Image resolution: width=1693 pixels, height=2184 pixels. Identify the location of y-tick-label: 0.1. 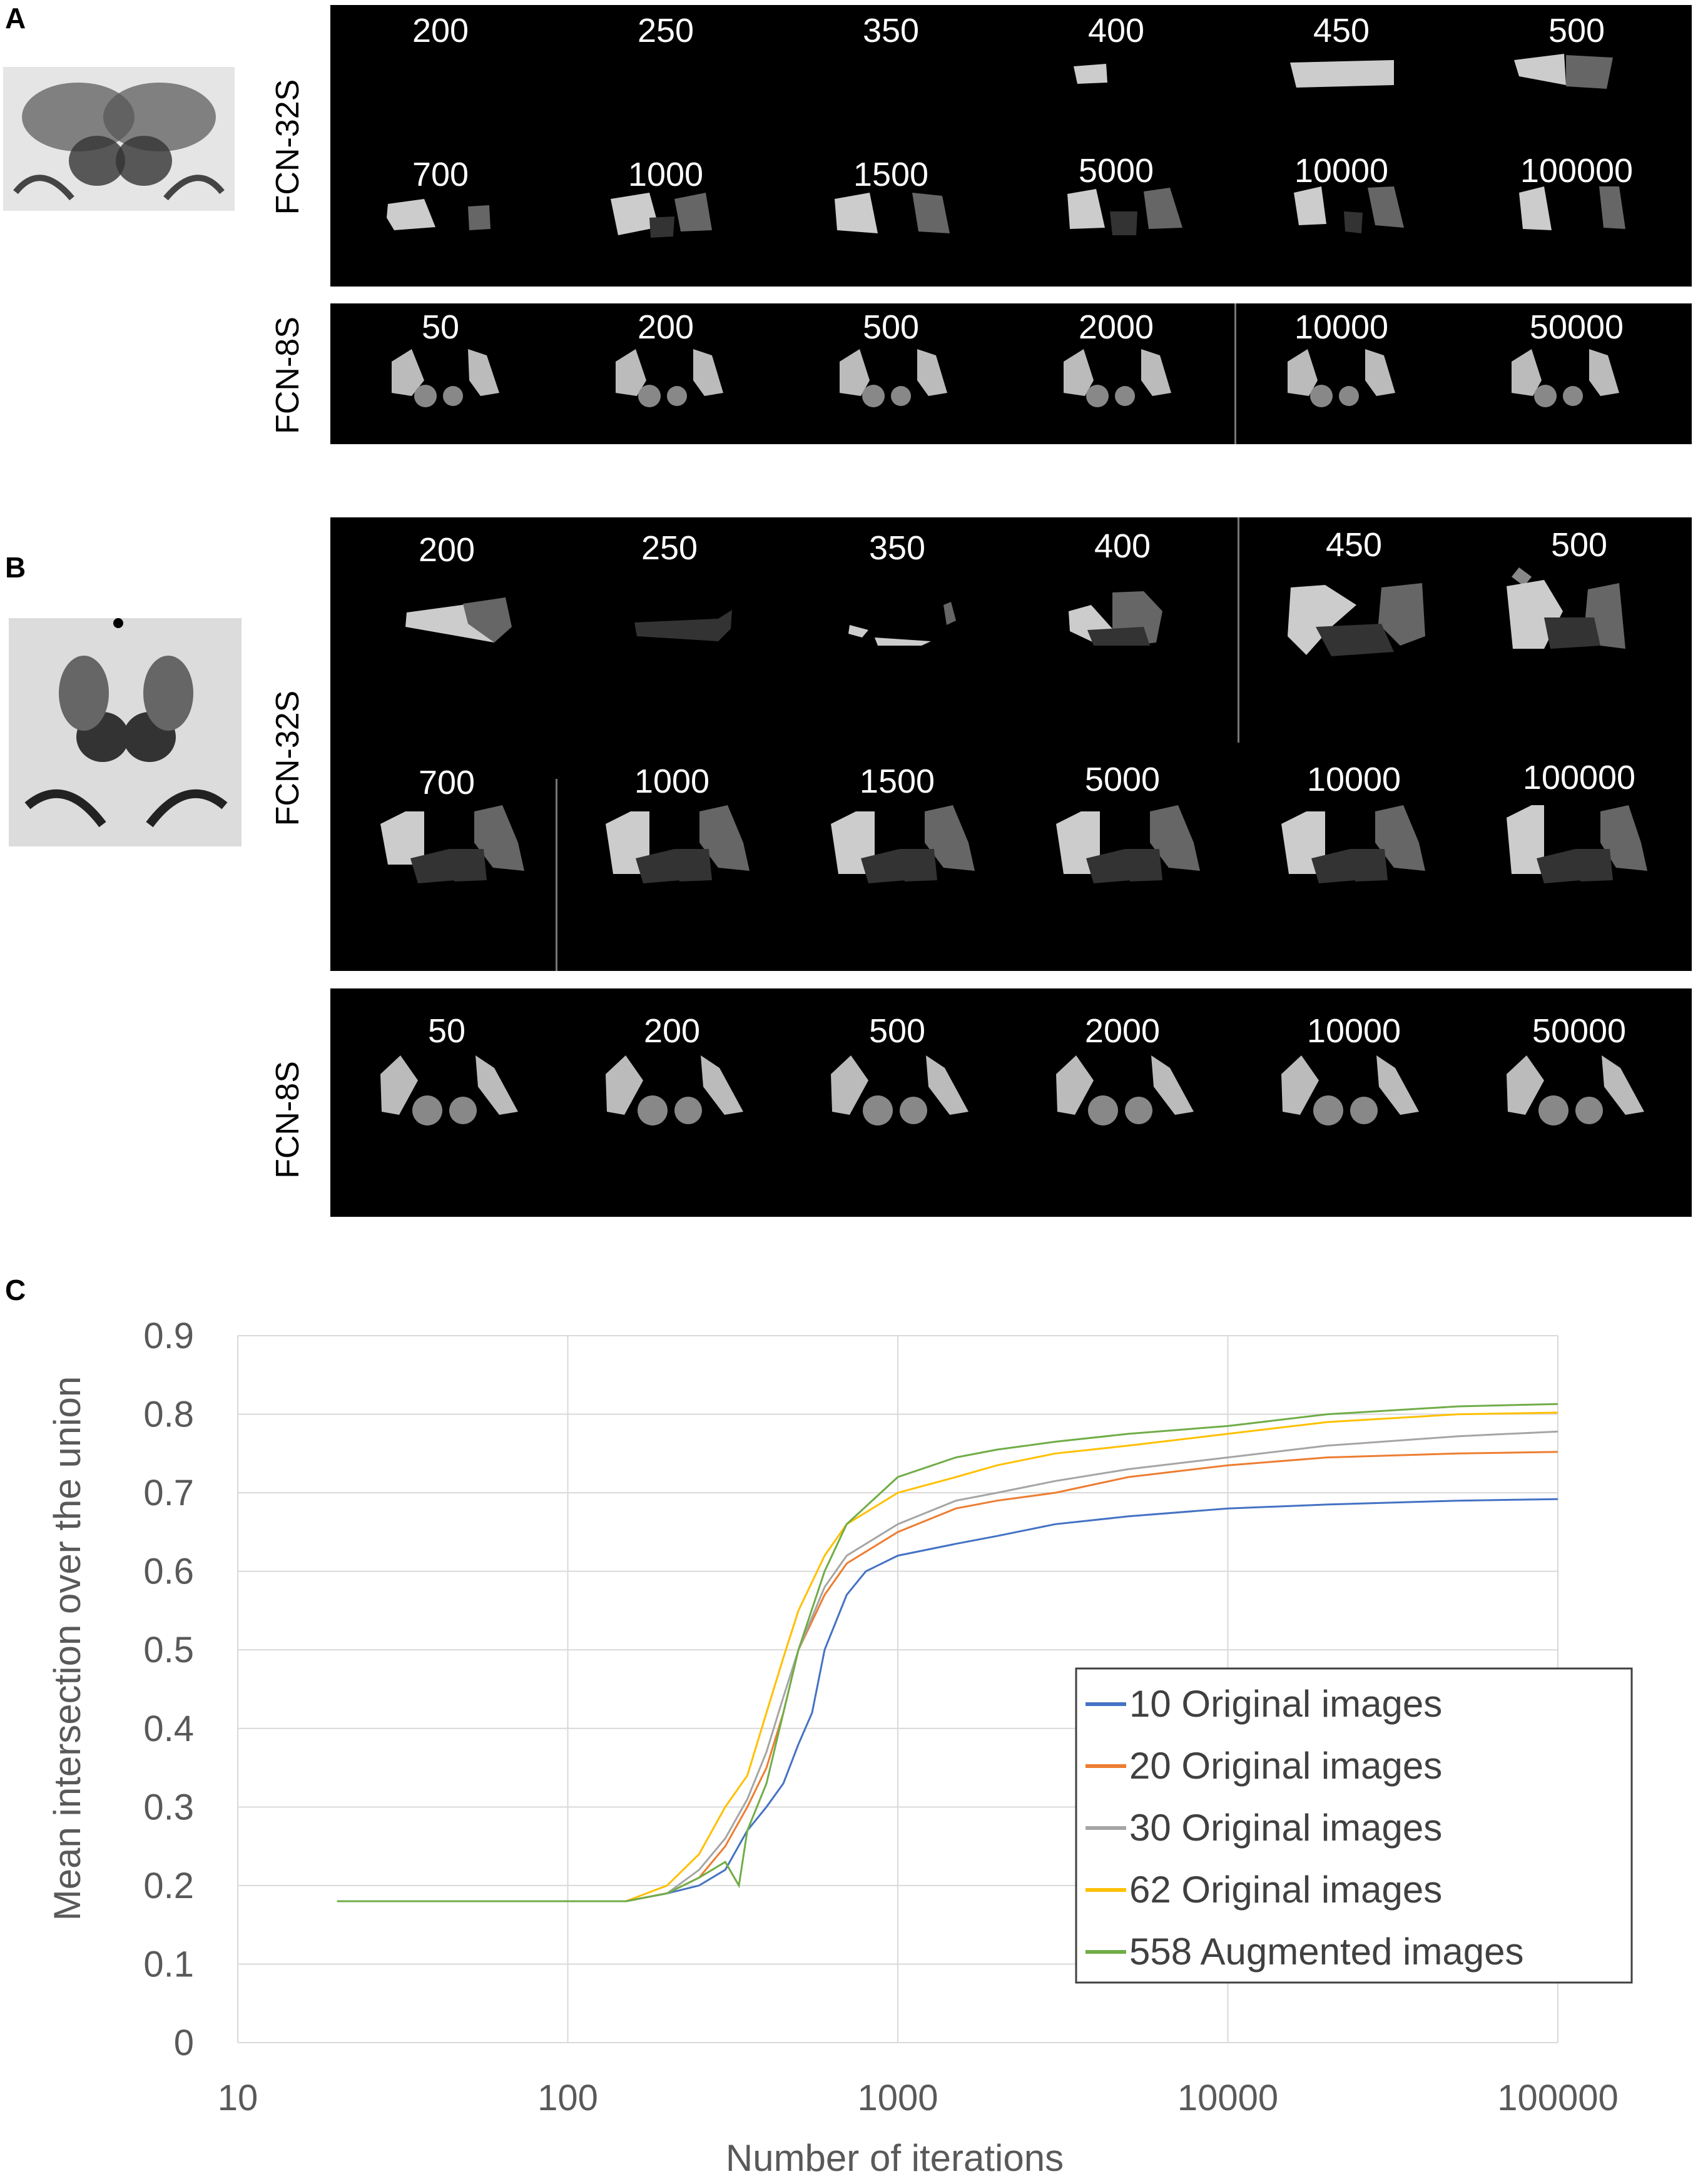
(168, 1964).